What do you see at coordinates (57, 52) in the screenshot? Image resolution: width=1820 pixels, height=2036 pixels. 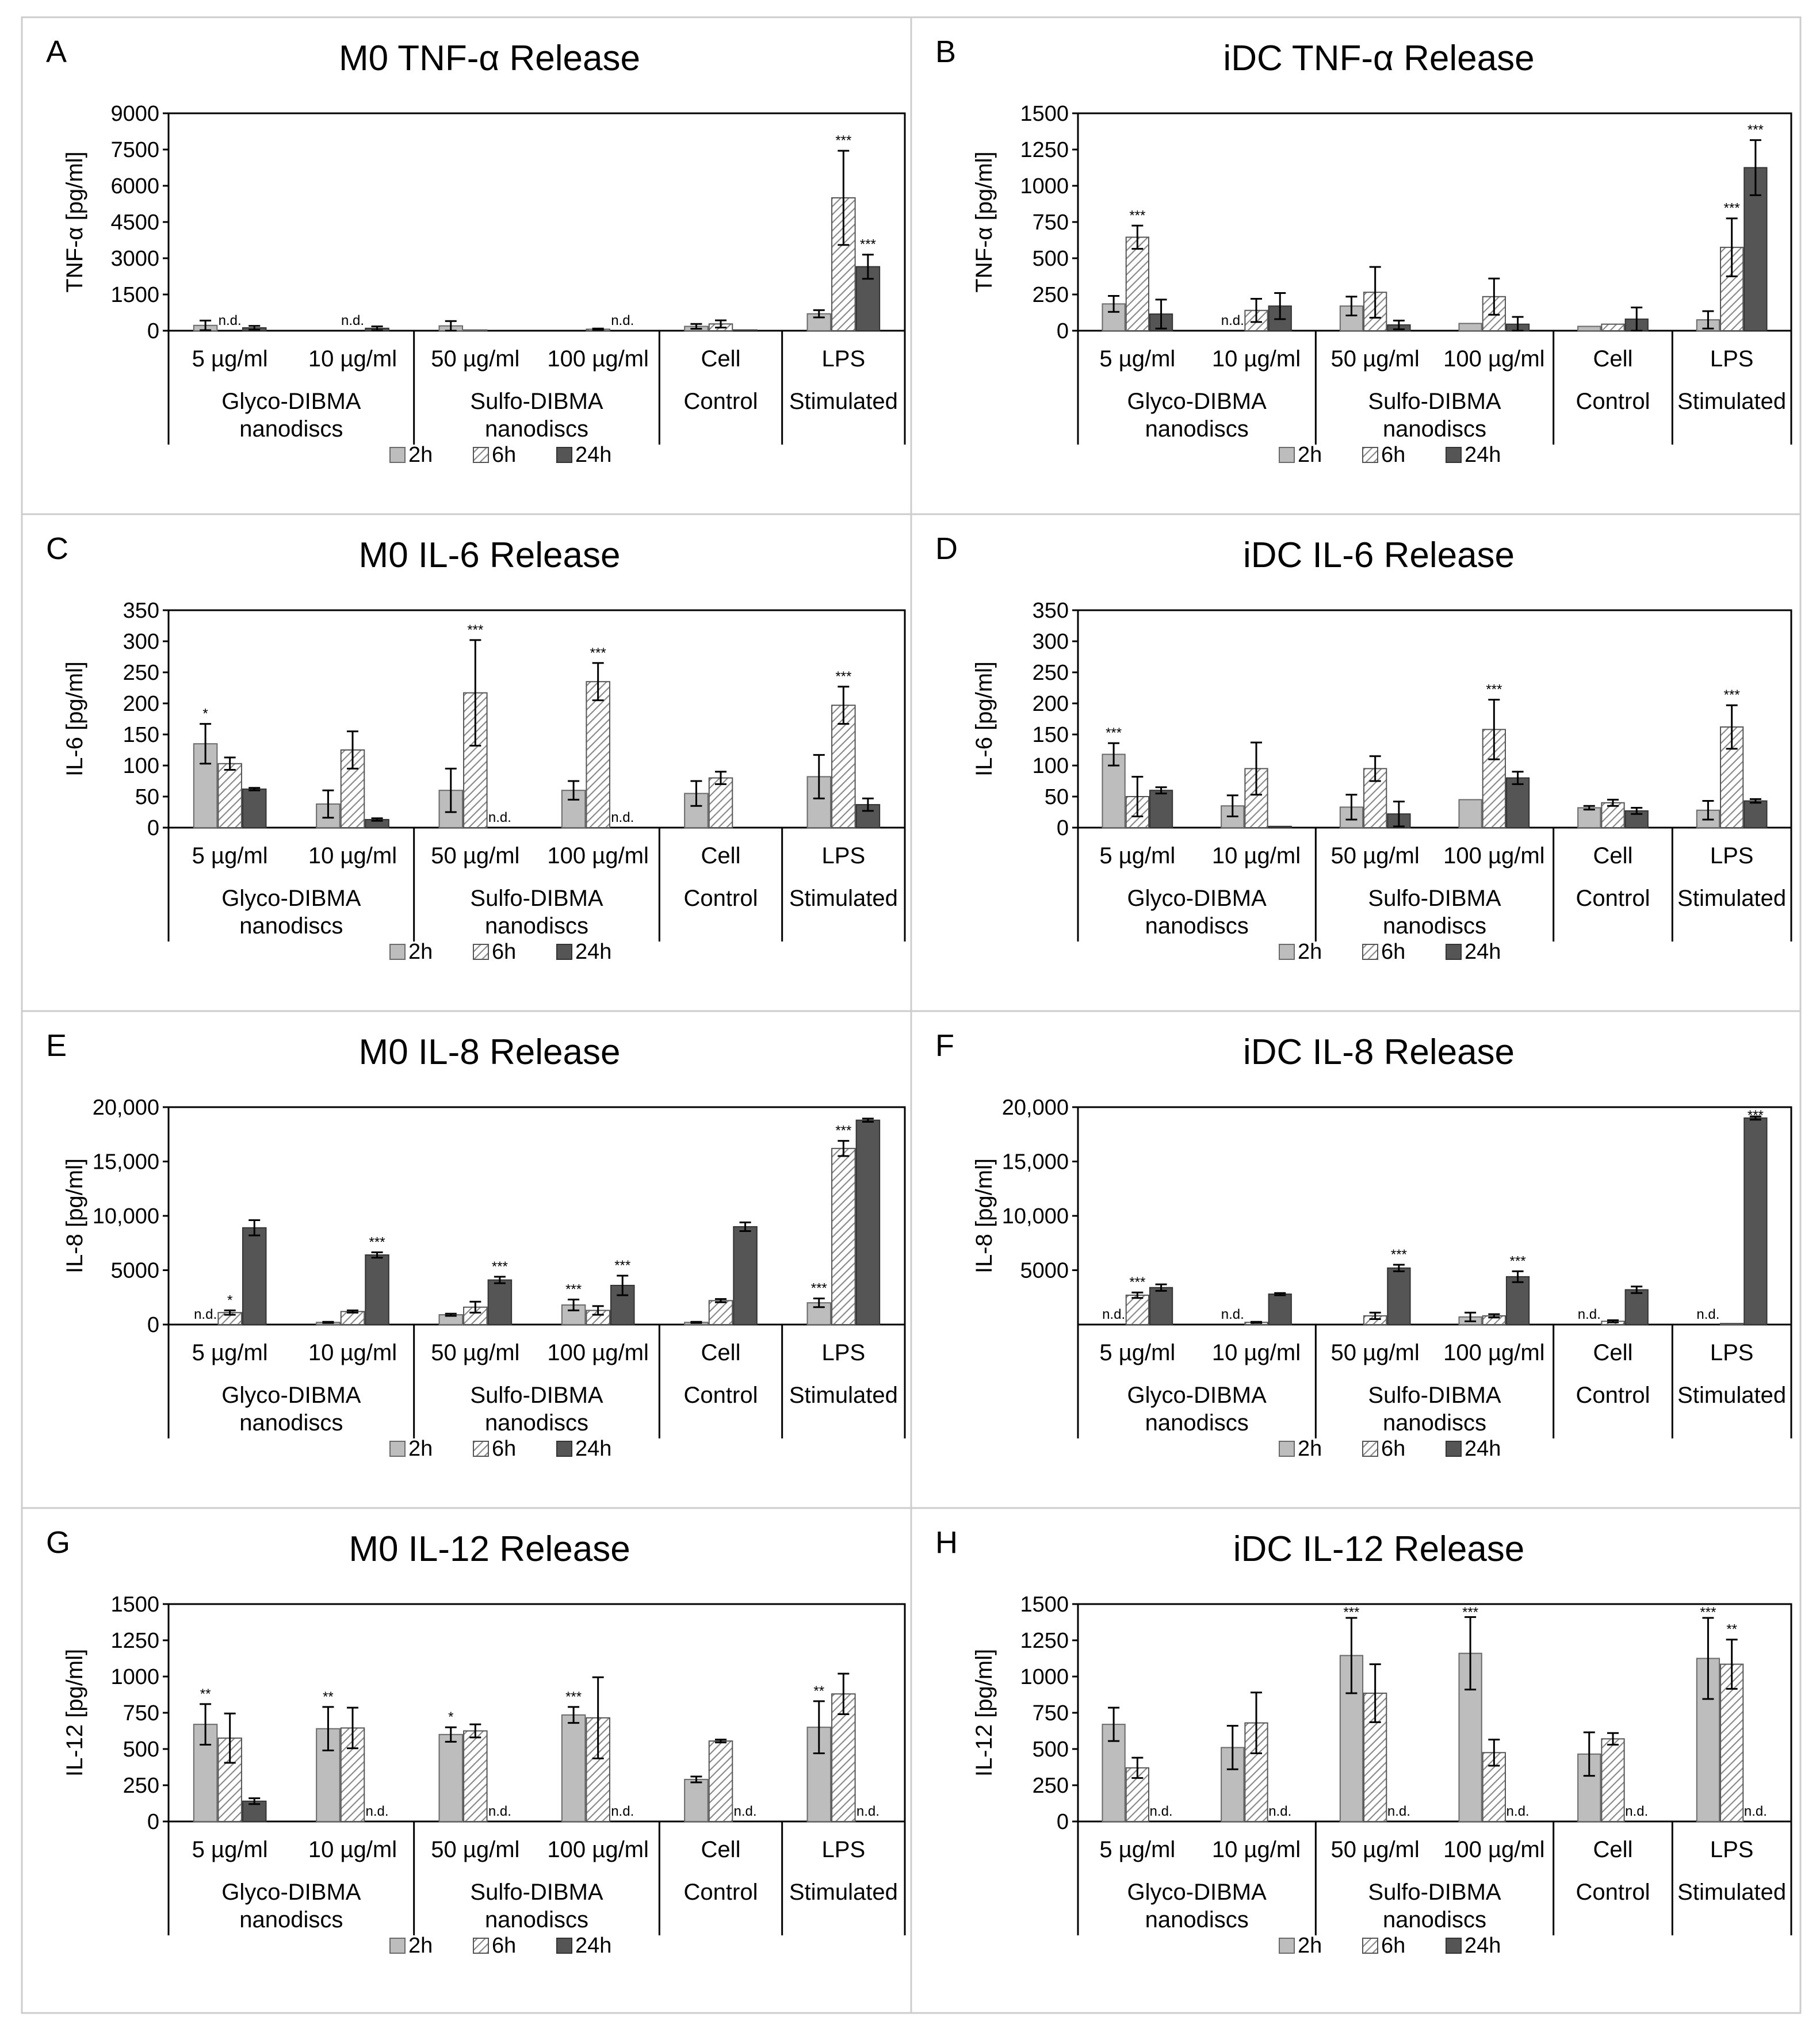 I see `panel-letter: A` at bounding box center [57, 52].